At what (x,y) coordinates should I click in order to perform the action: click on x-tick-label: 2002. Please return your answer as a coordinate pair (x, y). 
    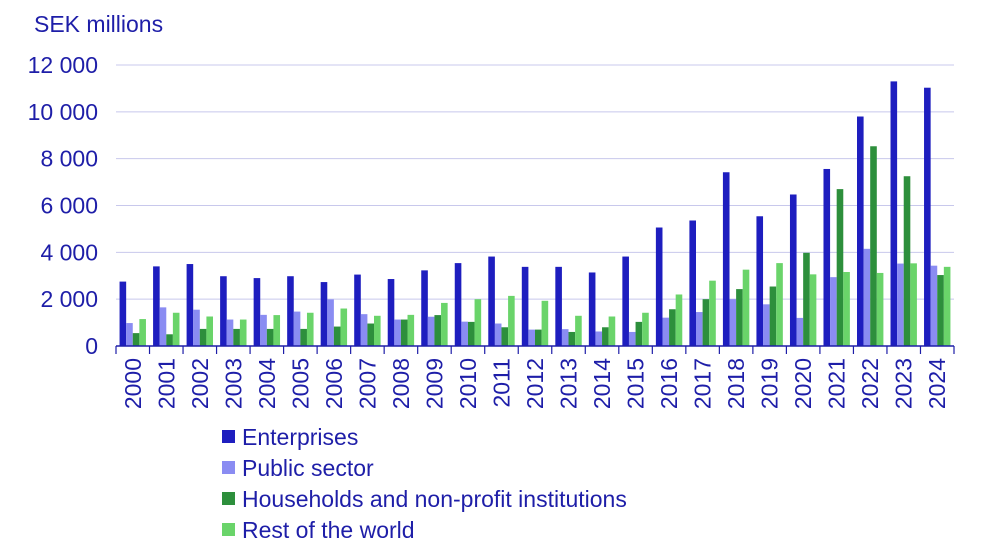
    Looking at the image, I should click on (200, 383).